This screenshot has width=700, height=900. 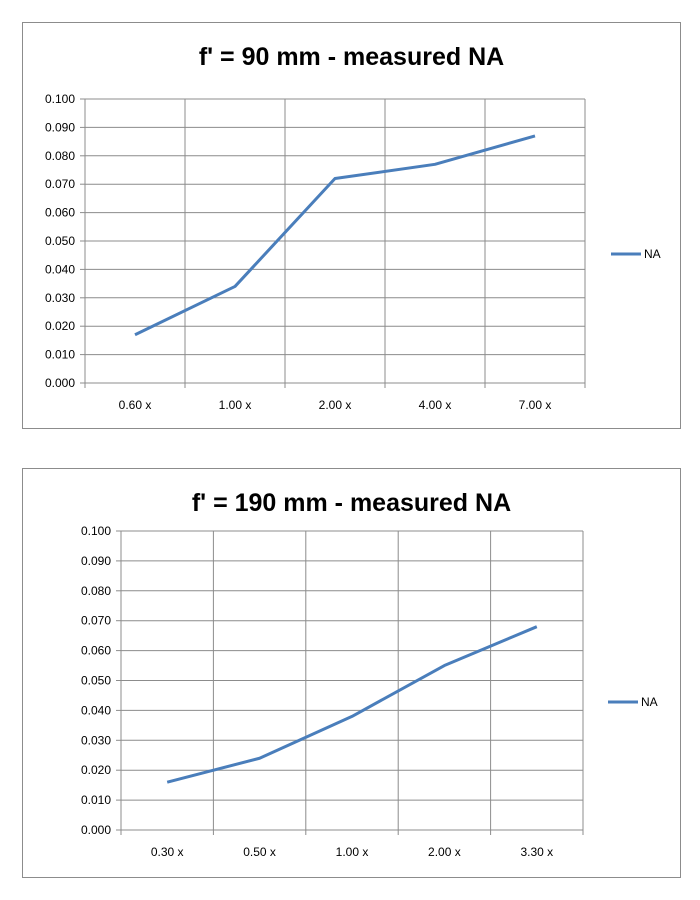 What do you see at coordinates (536, 852) in the screenshot?
I see `x-tick-label: 3.30 x` at bounding box center [536, 852].